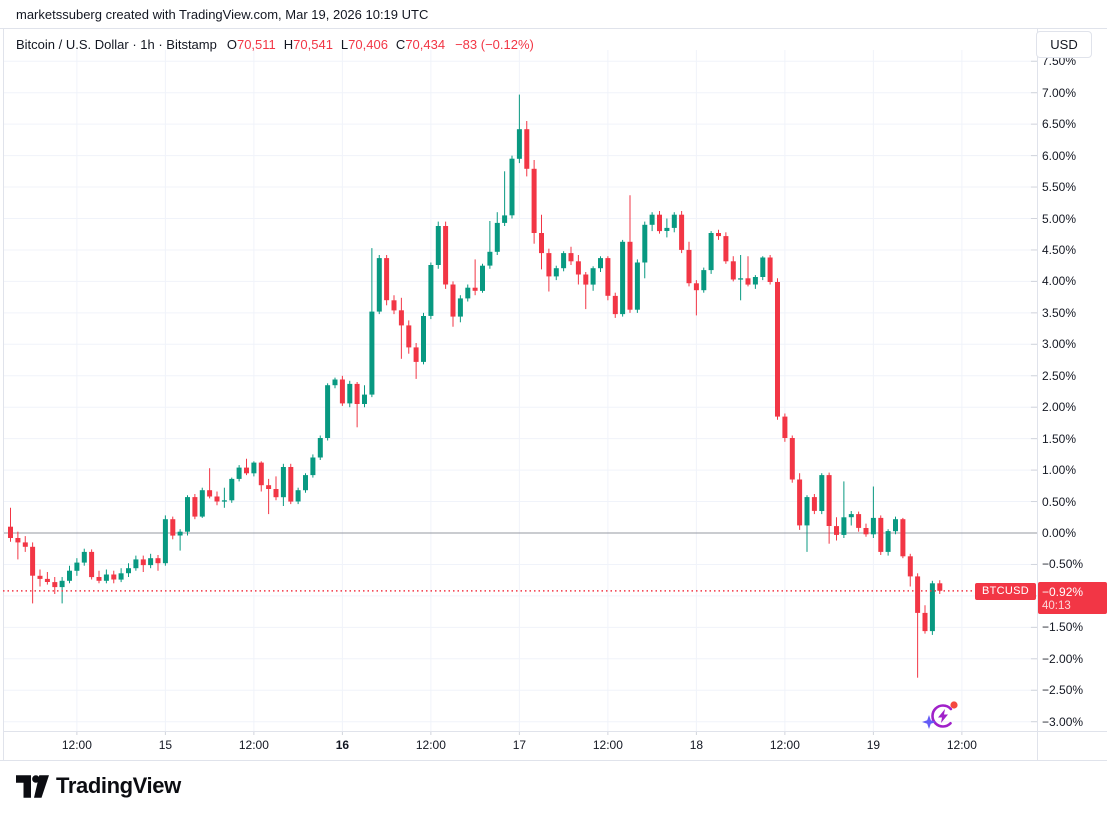  Describe the element at coordinates (1064, 44) in the screenshot. I see `currency-toggle-button: USD` at that location.